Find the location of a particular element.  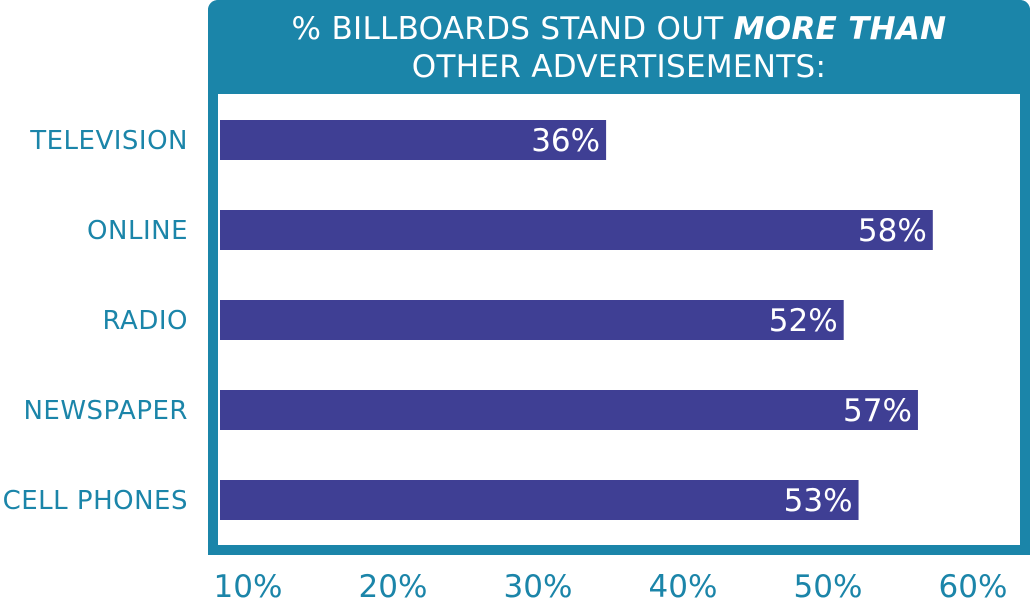

data-label: 36% is located at coordinates (565, 141).